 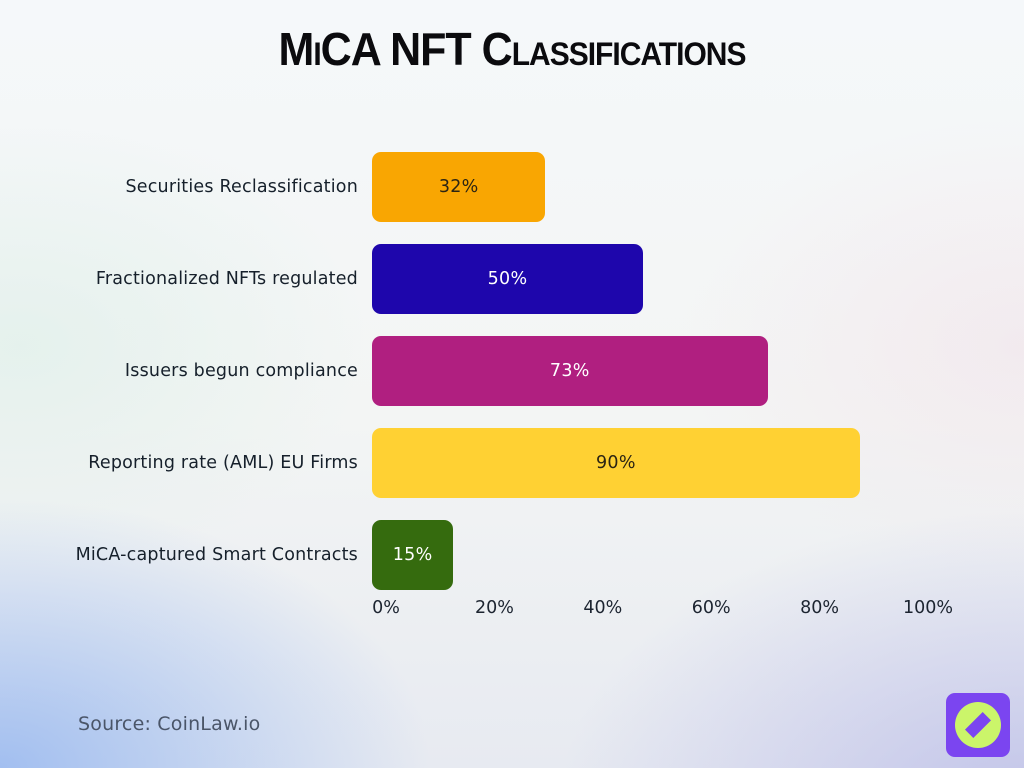 What do you see at coordinates (643, 555) in the screenshot?
I see `bar-track: 15%` at bounding box center [643, 555].